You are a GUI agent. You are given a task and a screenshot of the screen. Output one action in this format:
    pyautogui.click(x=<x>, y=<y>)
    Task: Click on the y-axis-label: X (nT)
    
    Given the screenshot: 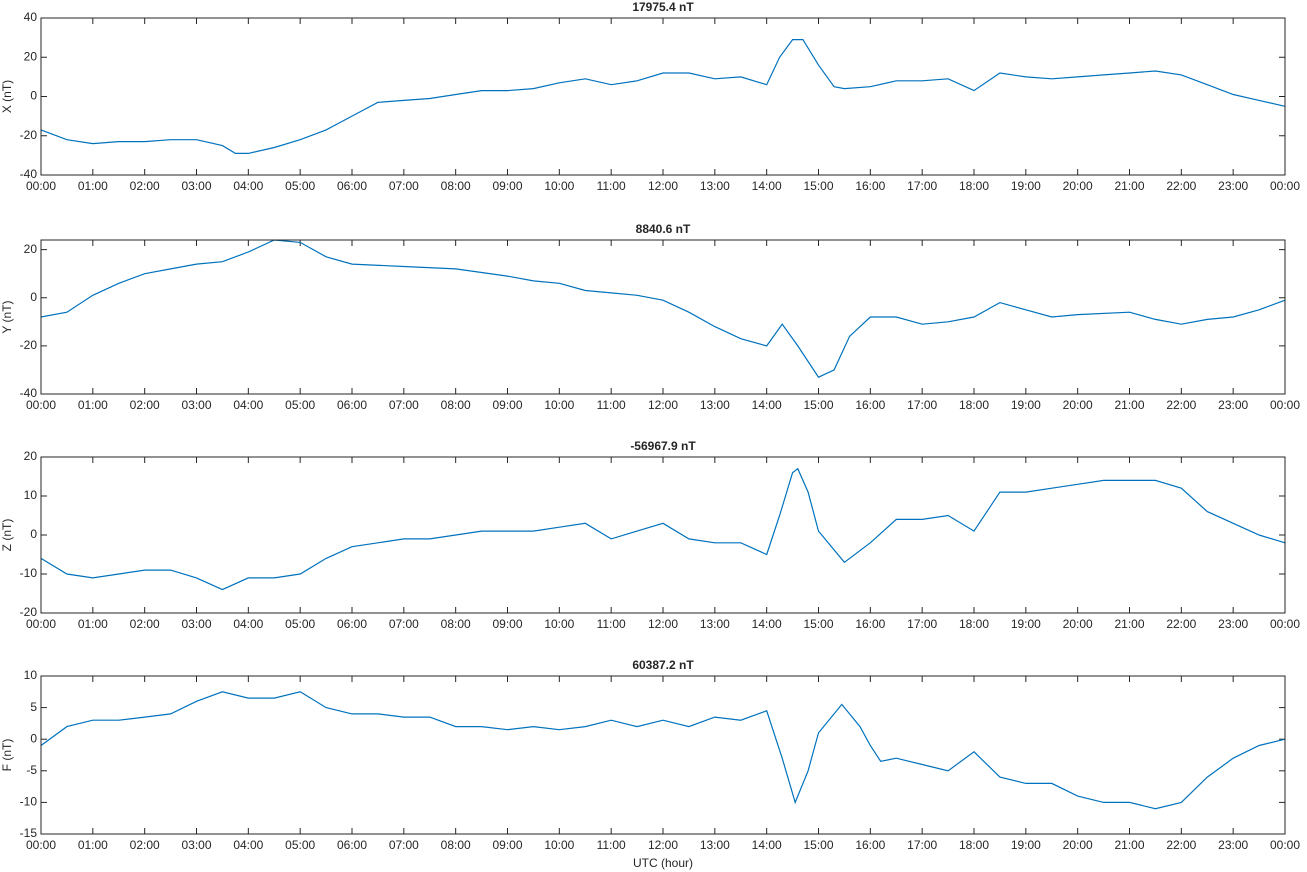 What is the action you would take?
    pyautogui.click(x=7, y=96)
    